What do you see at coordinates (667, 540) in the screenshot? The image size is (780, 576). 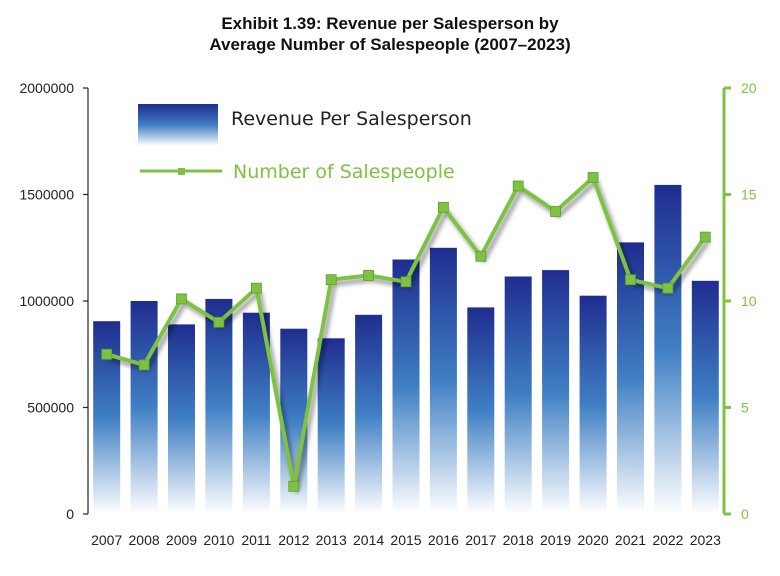 I see `x-tick-label-2022: 2022` at bounding box center [667, 540].